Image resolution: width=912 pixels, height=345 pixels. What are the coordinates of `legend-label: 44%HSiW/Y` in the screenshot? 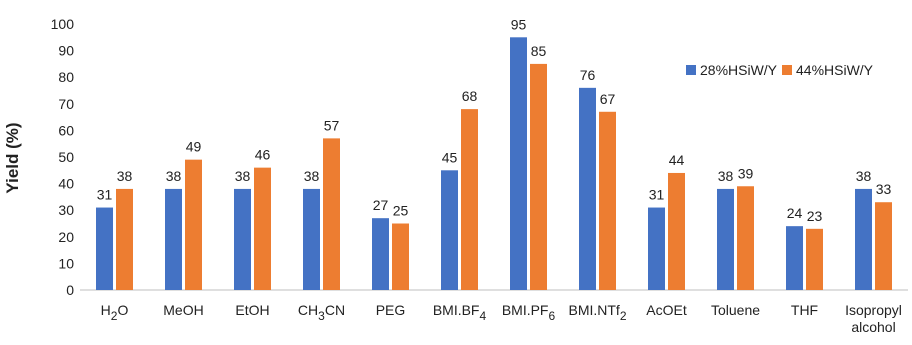 It's located at (835, 70).